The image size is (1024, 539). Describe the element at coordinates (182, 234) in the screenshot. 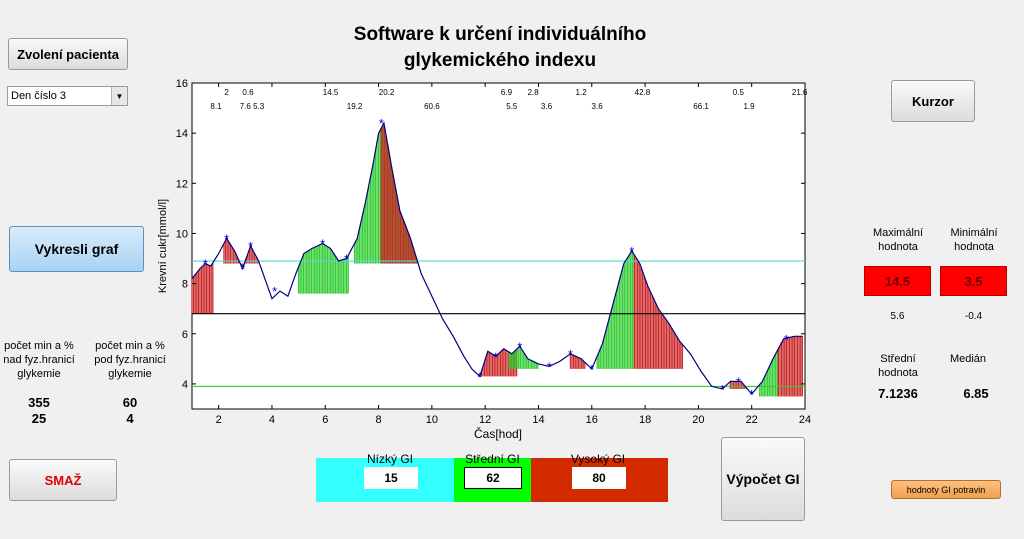

I see `y-tick-label: 10` at that location.